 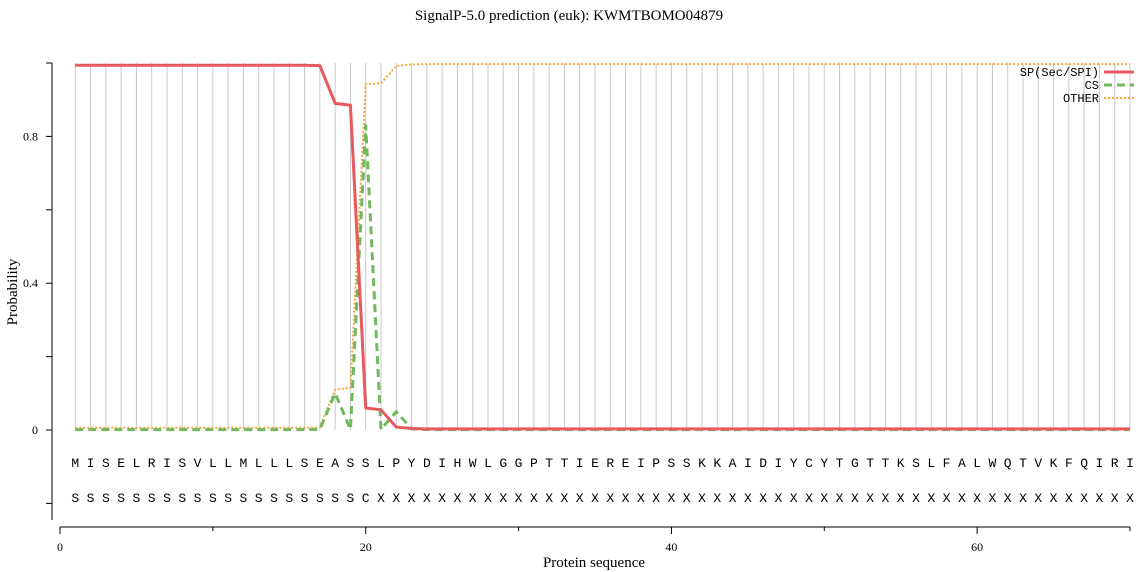 I want to click on legend-label: OTHER, so click(x=1081, y=99).